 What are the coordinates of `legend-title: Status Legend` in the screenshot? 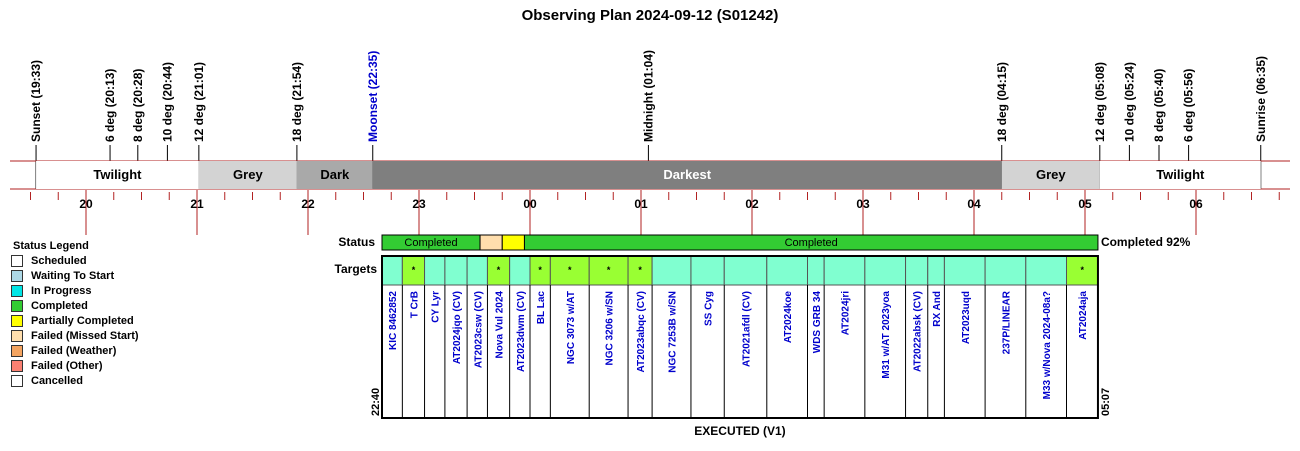 It's located at (51, 246).